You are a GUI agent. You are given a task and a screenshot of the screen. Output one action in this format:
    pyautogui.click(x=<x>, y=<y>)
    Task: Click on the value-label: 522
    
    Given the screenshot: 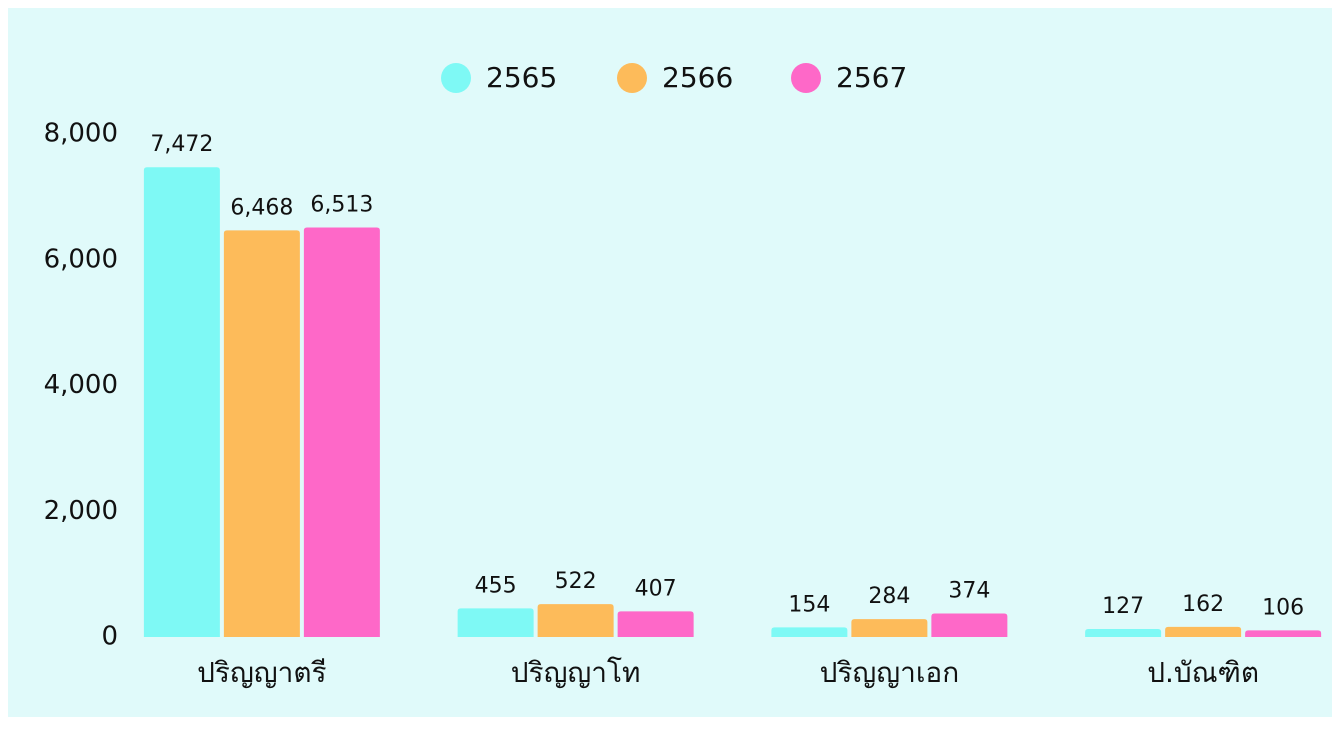 What is the action you would take?
    pyautogui.click(x=576, y=581)
    